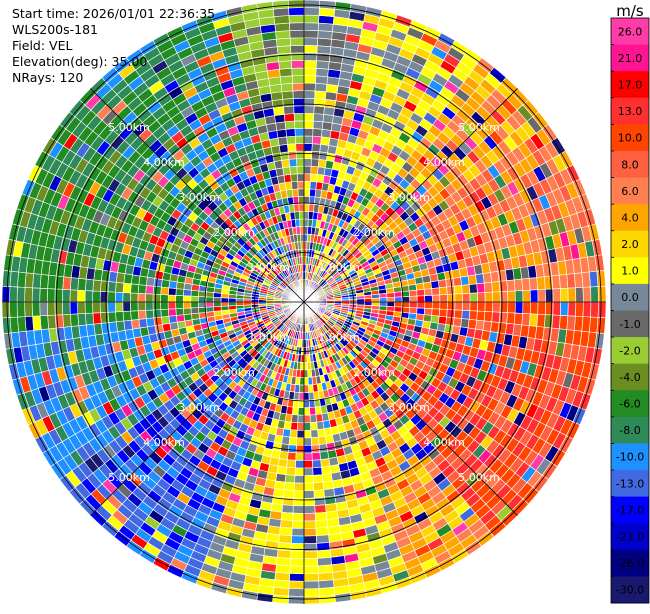 This screenshot has height=614, width=650. What do you see at coordinates (630, 590) in the screenshot?
I see `colorbar-tick-label: -30.0` at bounding box center [630, 590].